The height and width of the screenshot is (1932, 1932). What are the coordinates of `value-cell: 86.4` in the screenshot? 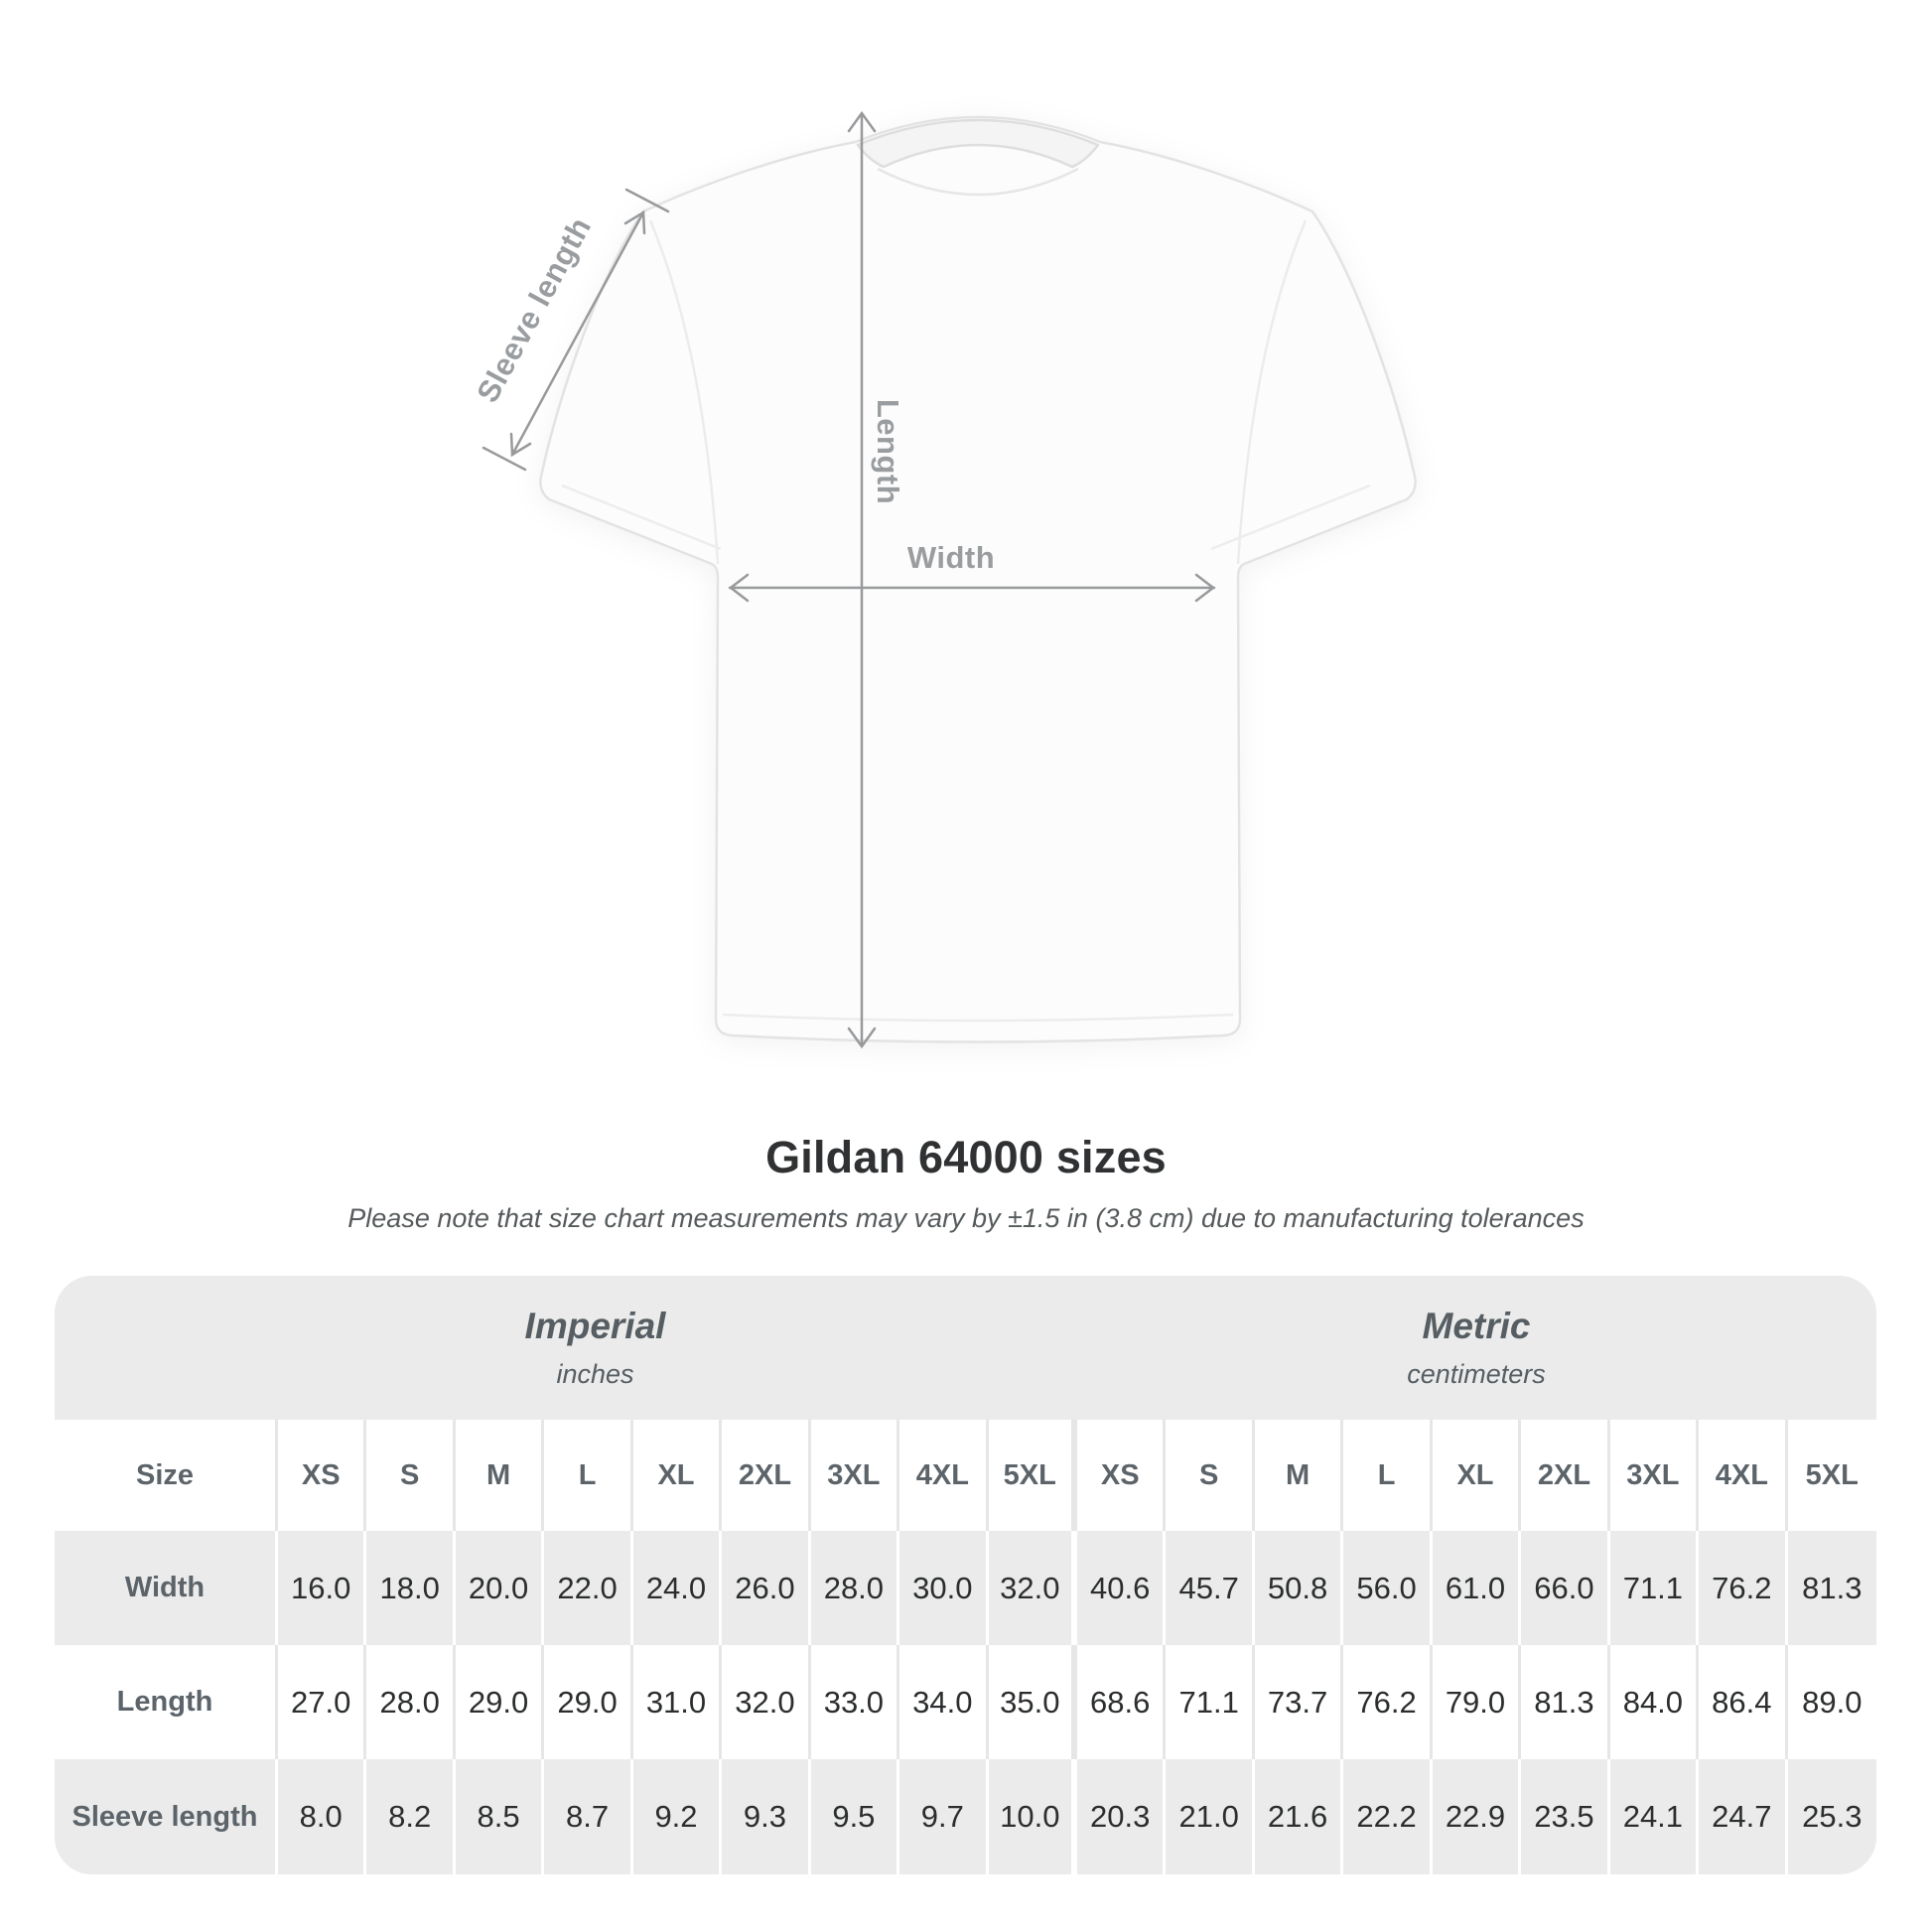 It's located at (1743, 1702).